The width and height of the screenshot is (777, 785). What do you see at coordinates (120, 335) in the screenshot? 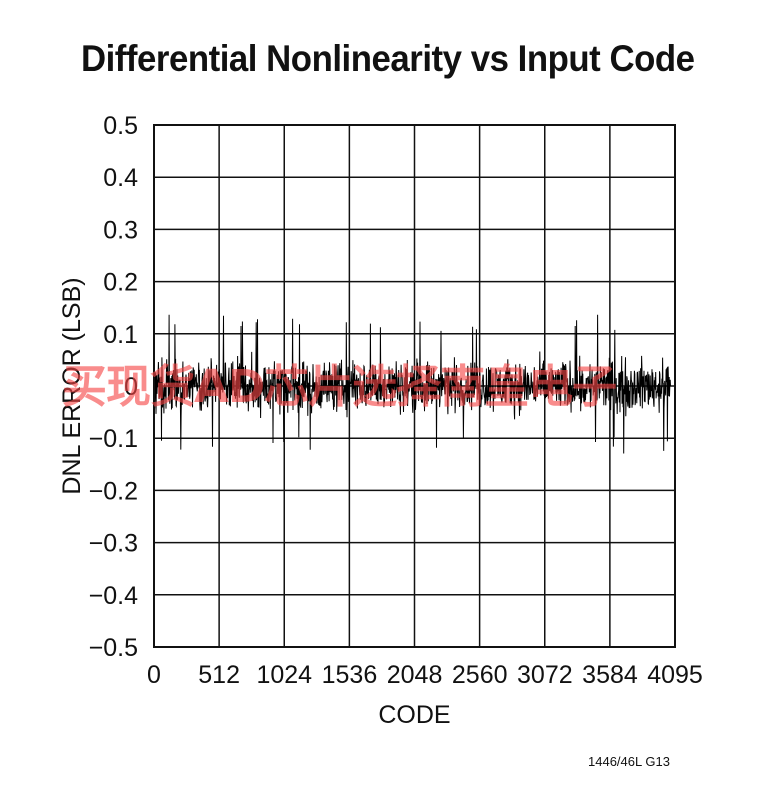
I see `y-tick-label: 0.1` at bounding box center [120, 335].